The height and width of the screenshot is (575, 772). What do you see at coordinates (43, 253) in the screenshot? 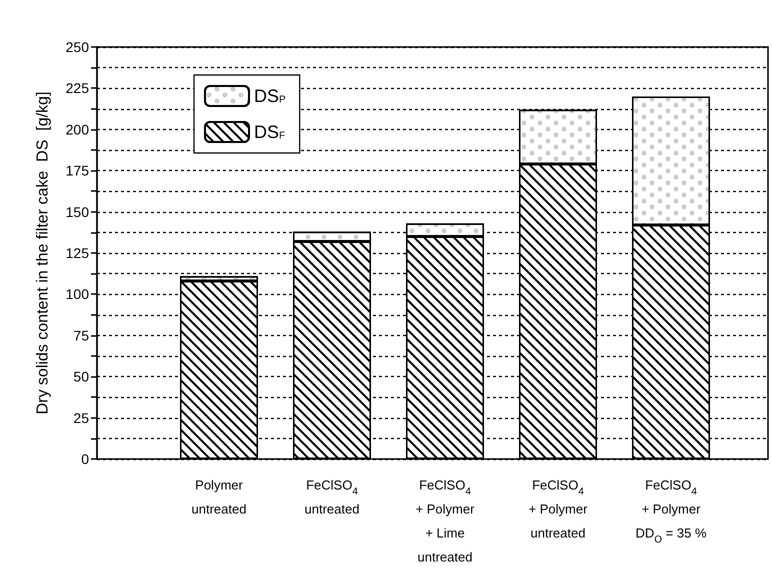
I see `y-axis-title: Dry solids content in the filter cake DS [g/kg]` at bounding box center [43, 253].